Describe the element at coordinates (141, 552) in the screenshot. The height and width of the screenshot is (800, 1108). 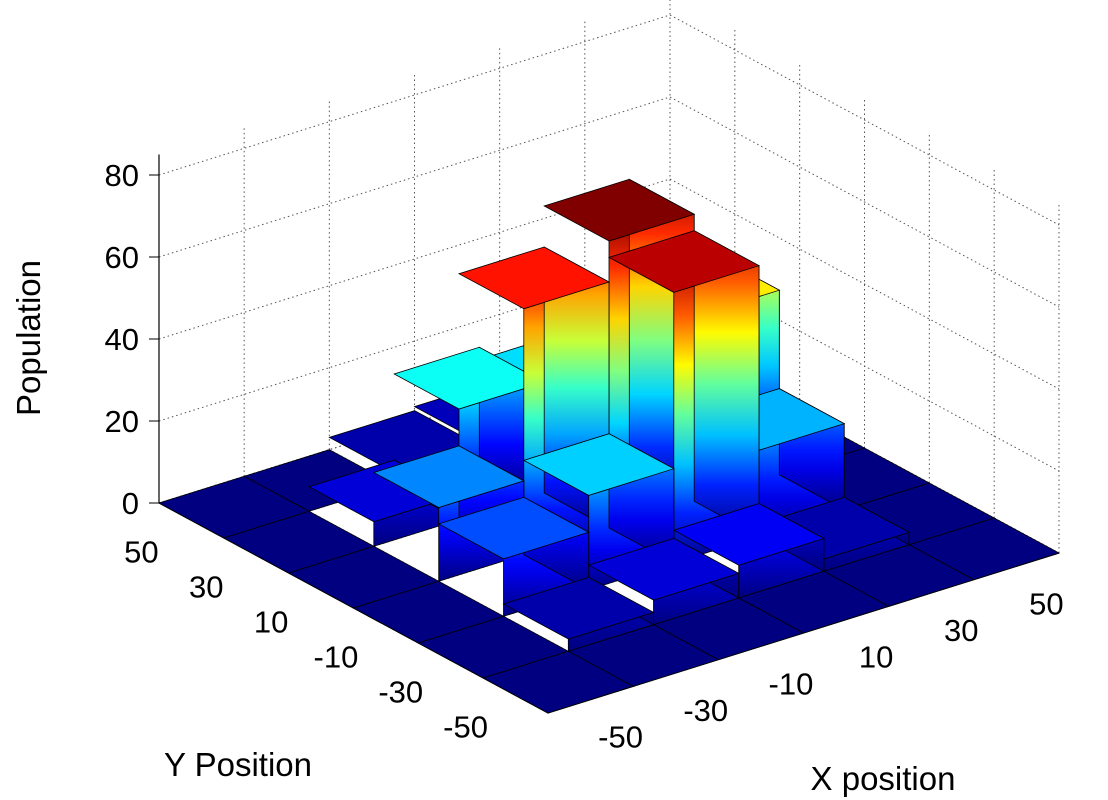
I see `y-tick-label: 50` at that location.